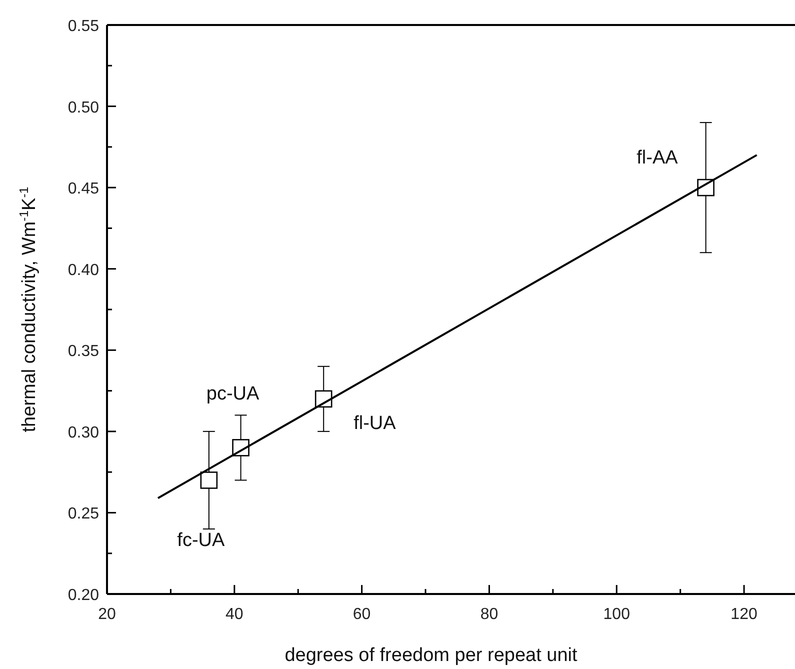 The image size is (795, 669). I want to click on annotation: pc-UA, so click(233, 394).